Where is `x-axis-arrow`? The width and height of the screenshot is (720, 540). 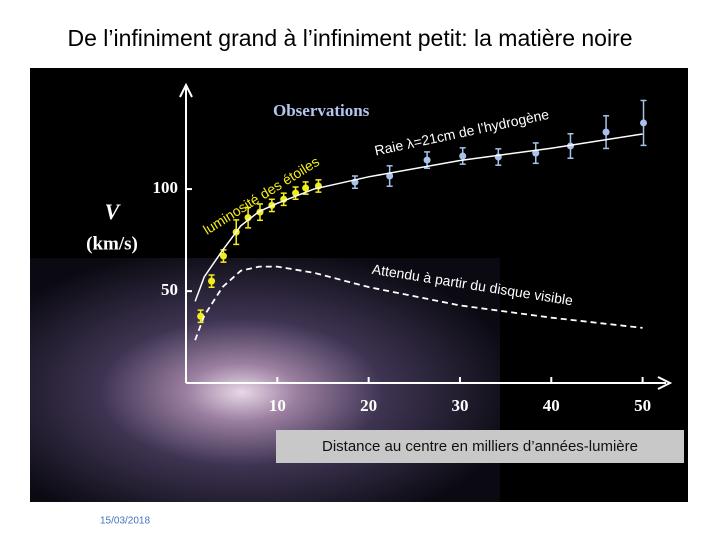 x-axis-arrow is located at coordinates (665, 383).